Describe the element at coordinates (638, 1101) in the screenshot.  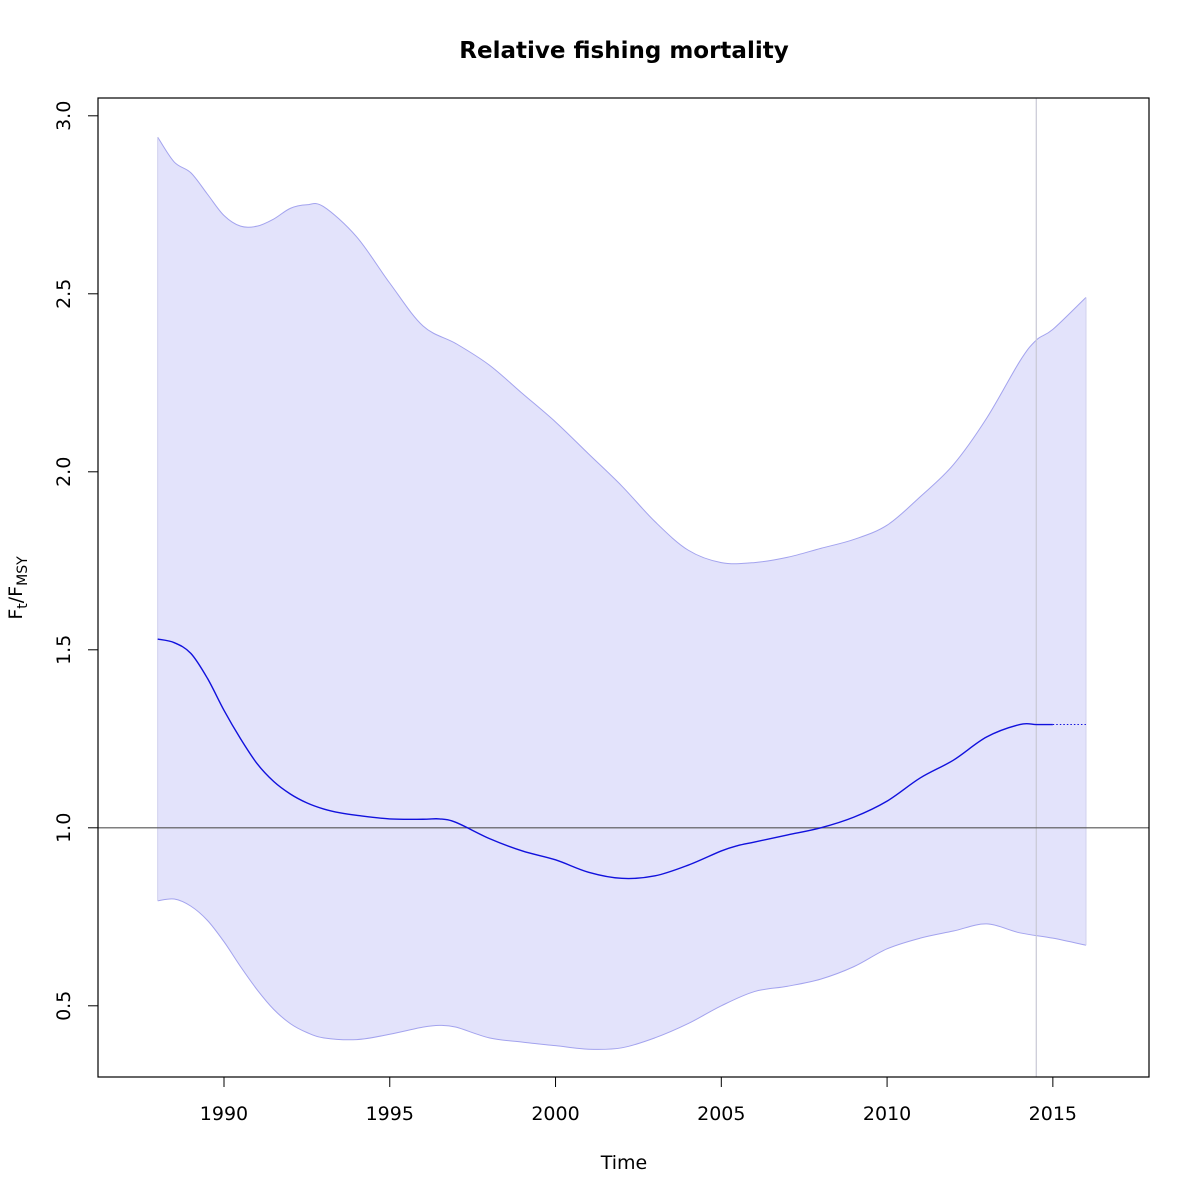
I see `x-axis: 1990 1995 2000 2005 2010 2015` at that location.